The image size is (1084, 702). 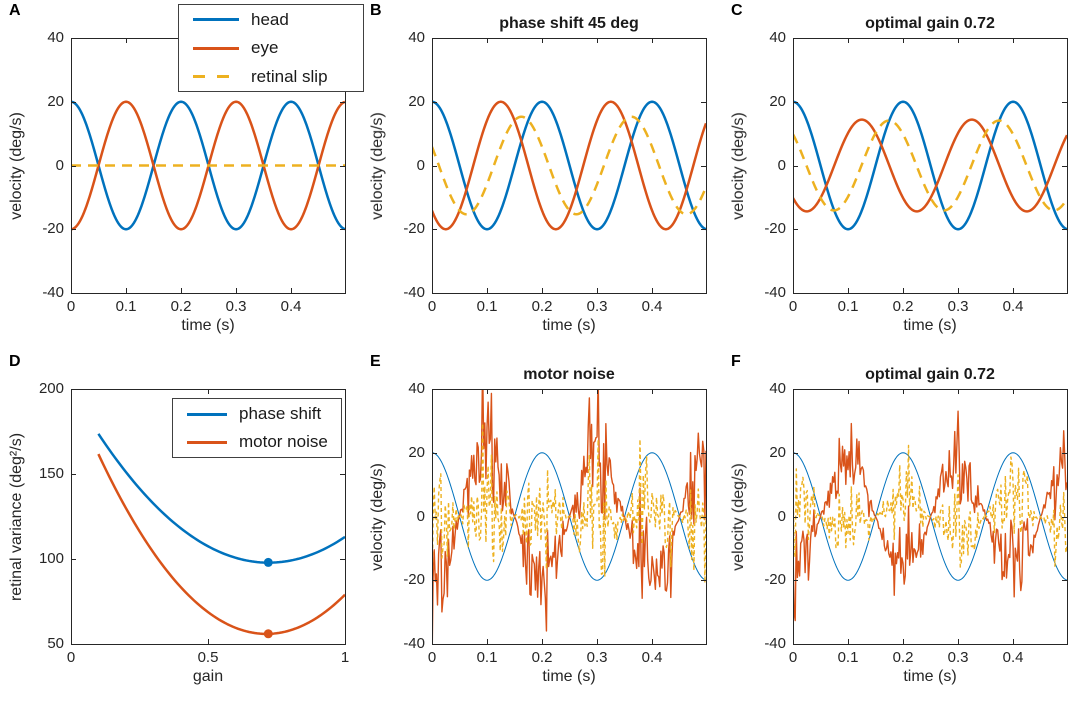 I want to click on y-tick-label: 200, so click(x=51, y=388).